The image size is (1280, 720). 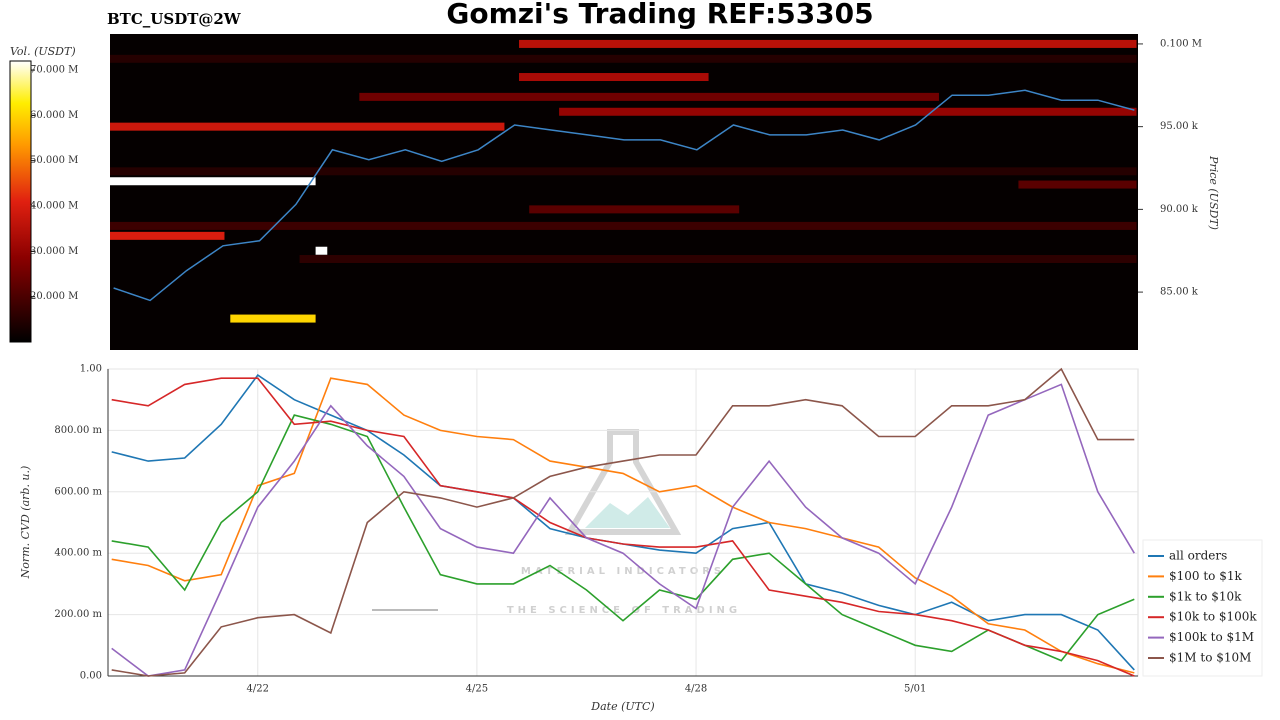 I want to click on y-tick-label: 800.00 m, so click(x=78, y=430).